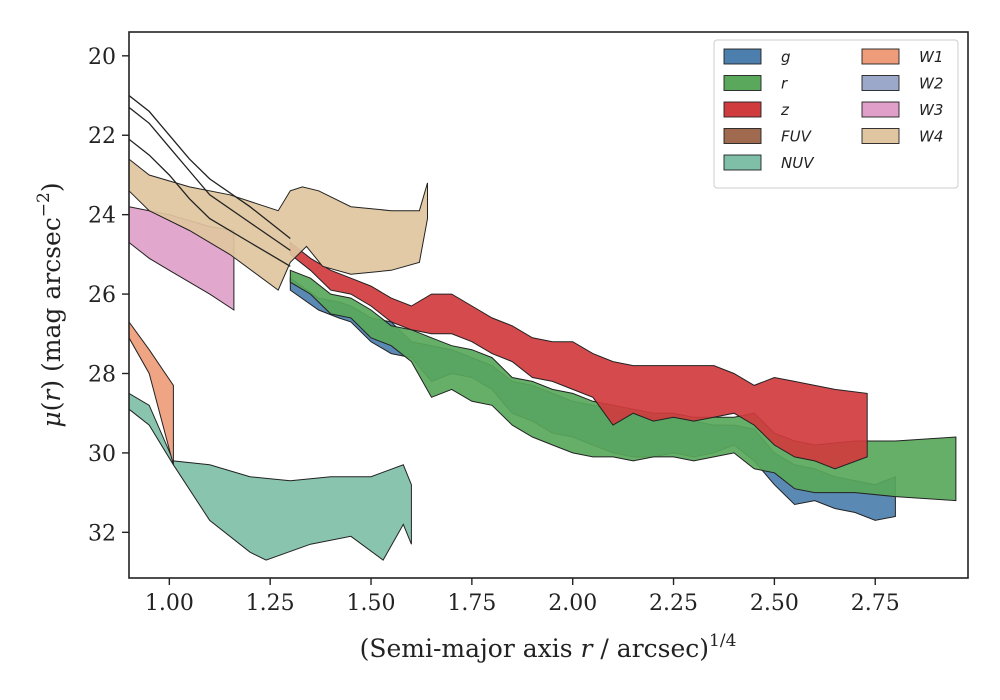 This screenshot has height=700, width=1000. Describe the element at coordinates (875, 603) in the screenshot. I see `x-tick-label: 2.75` at that location.